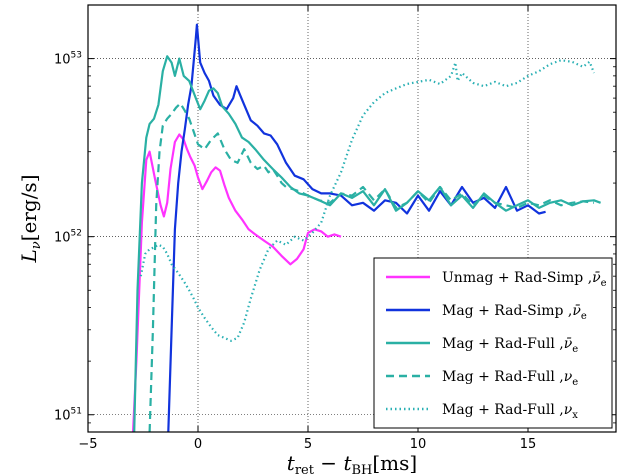 This screenshot has height=476, width=629. Describe the element at coordinates (524, 279) in the screenshot. I see `legend-label-1: Unmag + Rad-Simp ,ν̄e` at that location.